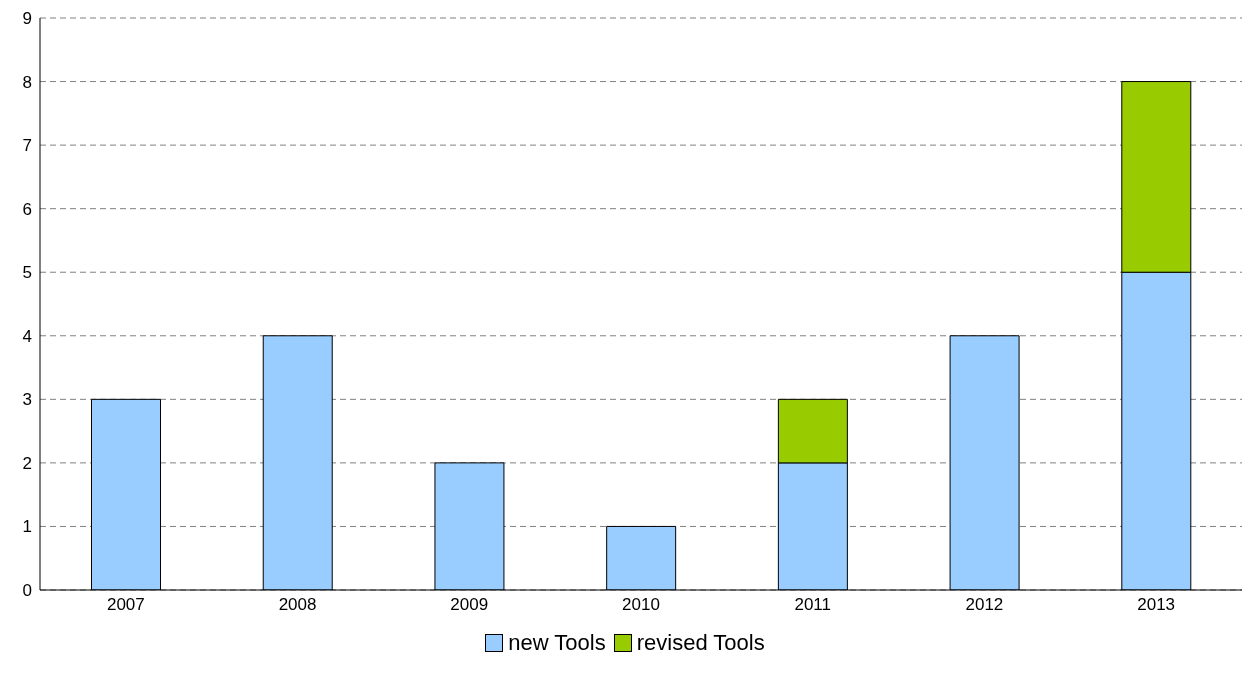  Describe the element at coordinates (641, 605) in the screenshot. I see `x-tick-label: 2010` at that location.